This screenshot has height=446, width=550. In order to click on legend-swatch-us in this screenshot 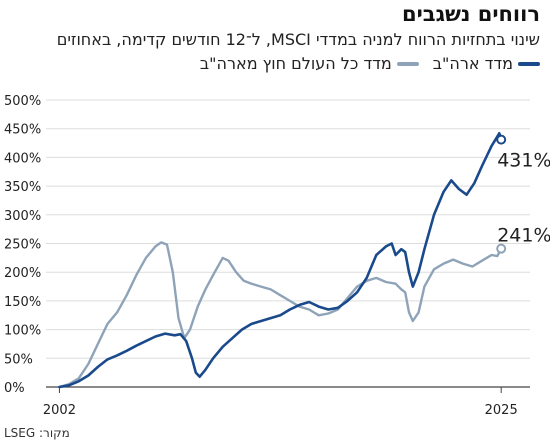, I will do `click(529, 63)`.